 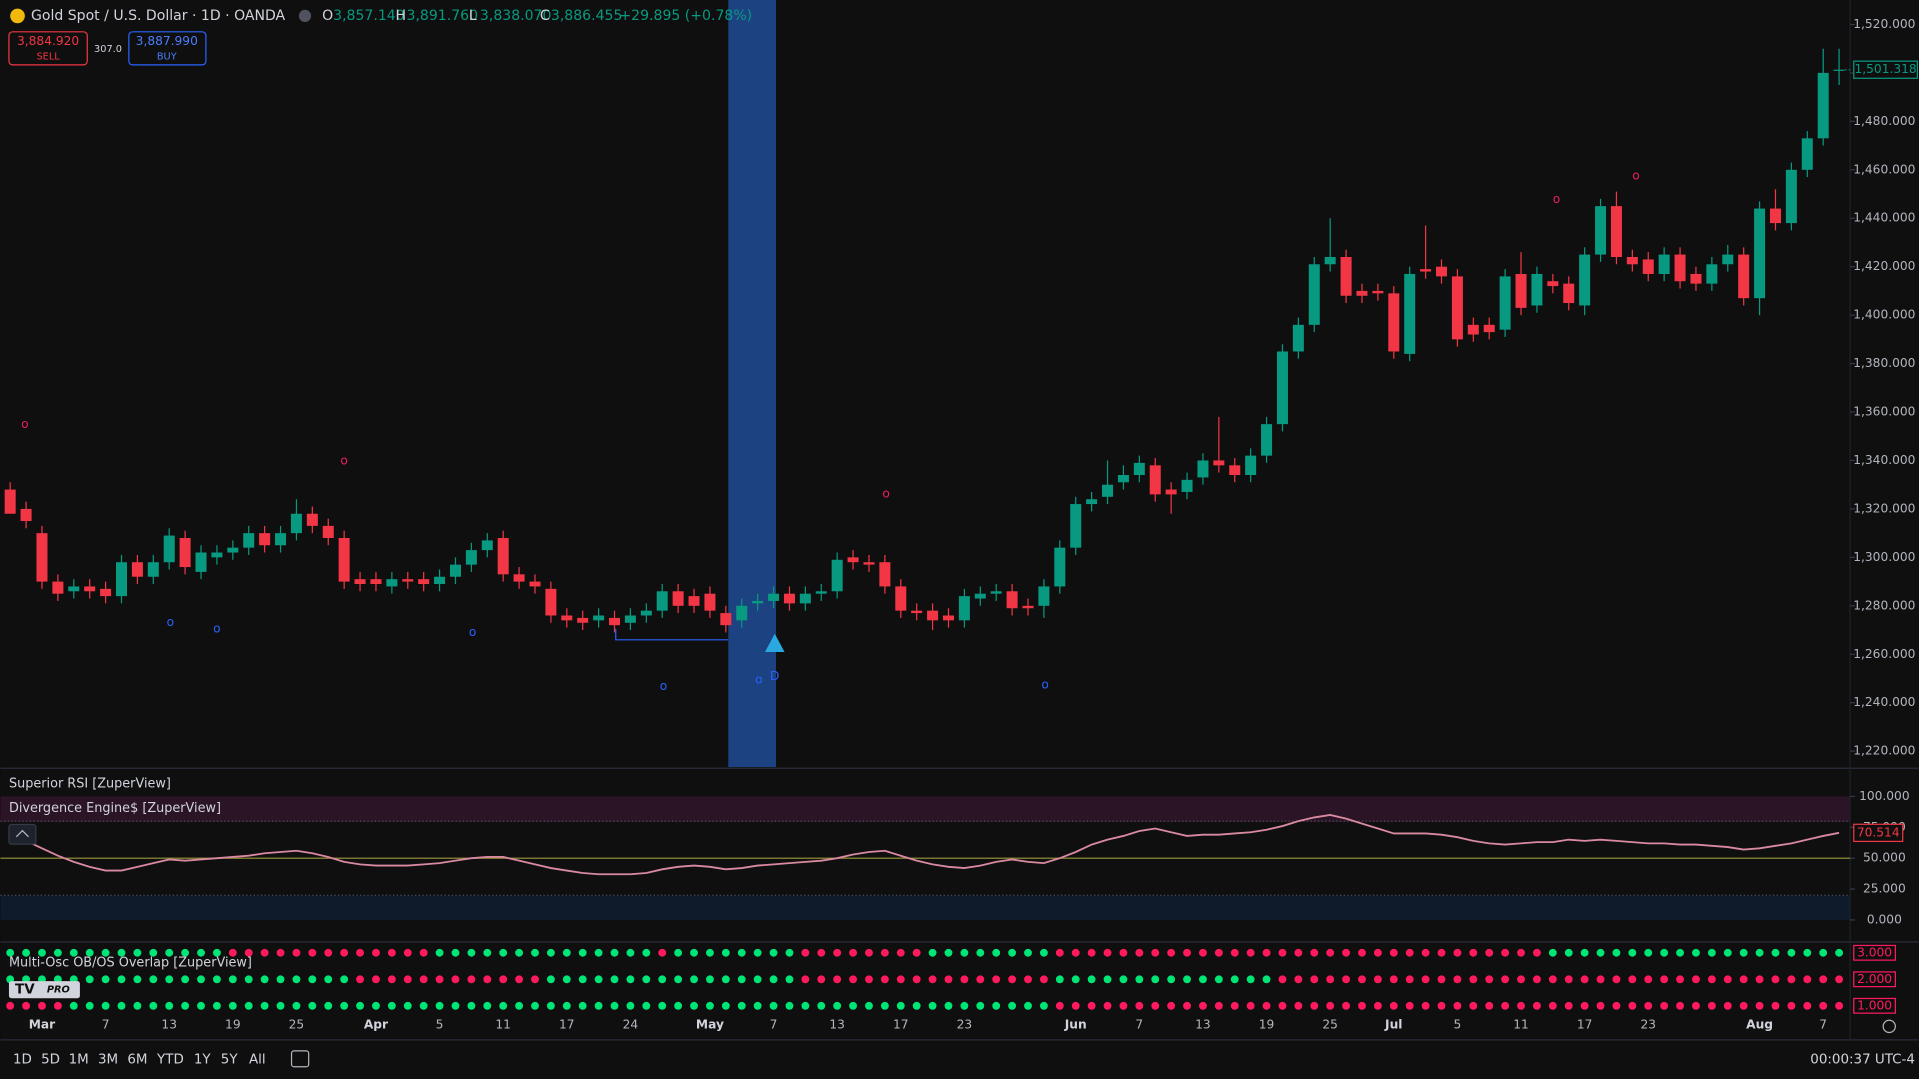 I want to click on range-button: 3M, so click(x=108, y=1059).